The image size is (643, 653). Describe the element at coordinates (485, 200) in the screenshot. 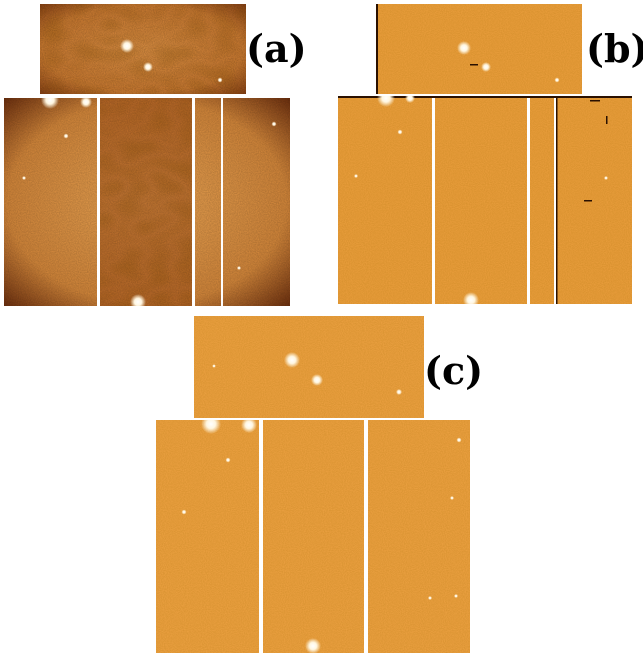

I see `panel-b-bottom-array` at that location.